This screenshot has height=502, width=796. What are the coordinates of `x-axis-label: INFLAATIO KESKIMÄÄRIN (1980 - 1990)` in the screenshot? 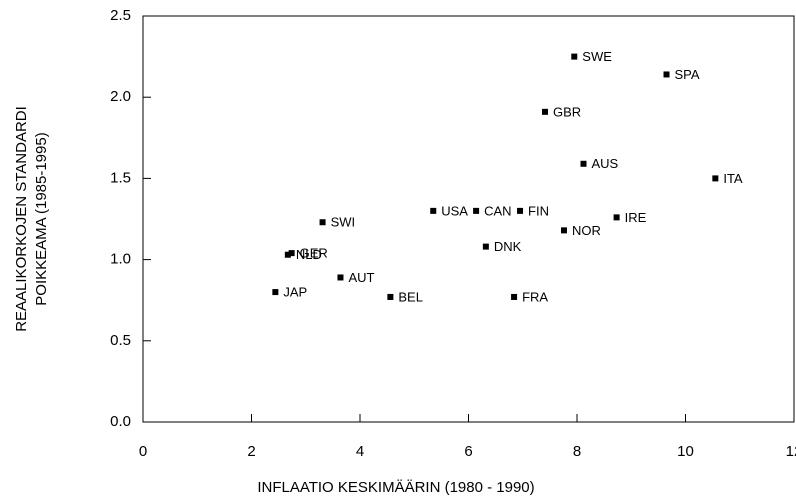 It's located at (395, 487).